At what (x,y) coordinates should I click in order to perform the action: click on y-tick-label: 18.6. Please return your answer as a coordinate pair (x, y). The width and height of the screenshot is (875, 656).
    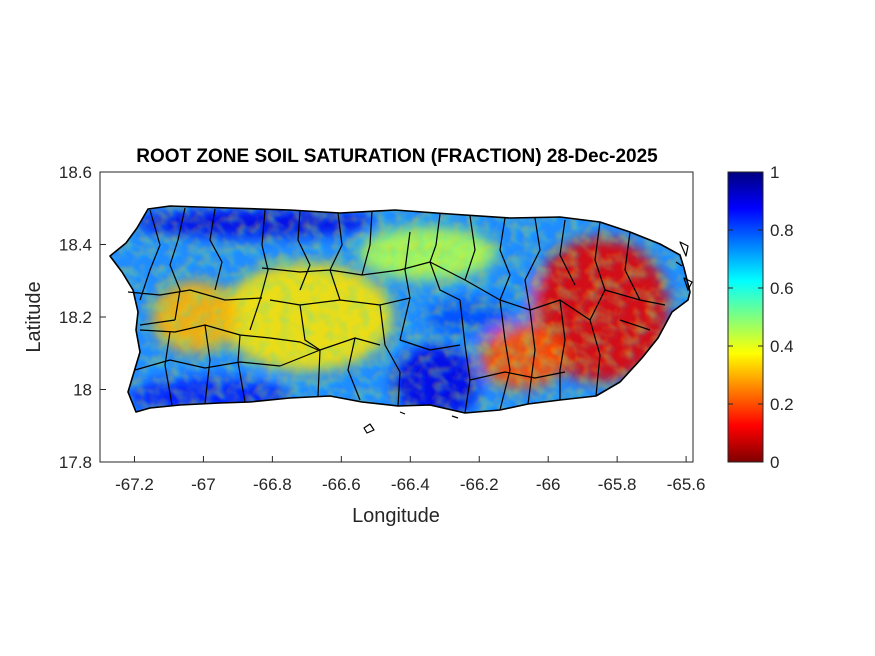
    Looking at the image, I should click on (75, 172).